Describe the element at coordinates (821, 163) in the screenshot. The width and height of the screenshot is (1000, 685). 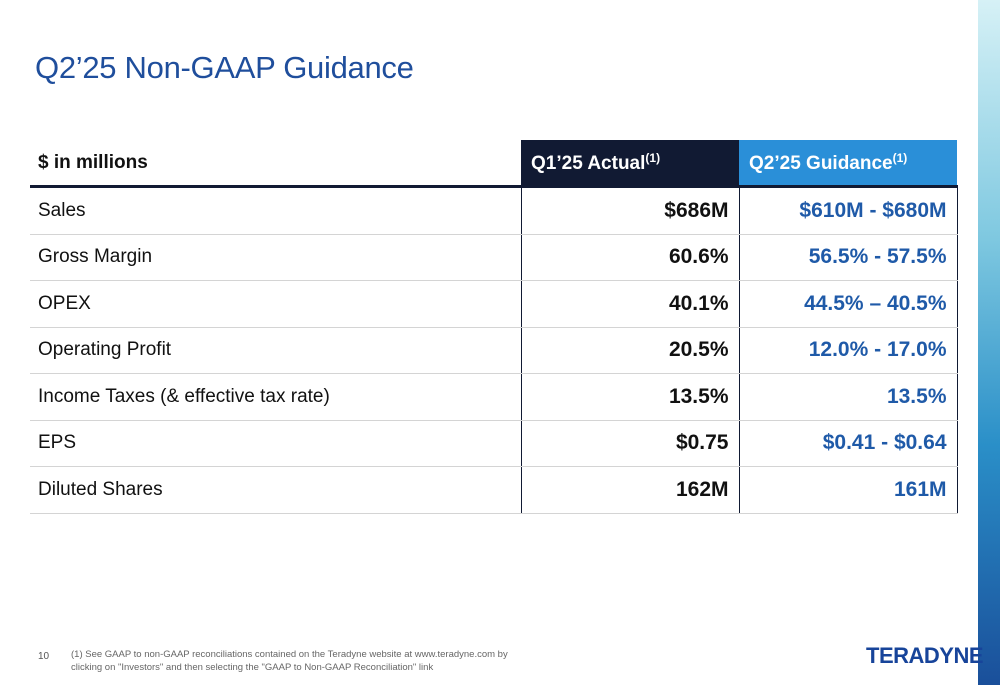
I see `header-guidance-text: Q2’25 Guidance` at that location.